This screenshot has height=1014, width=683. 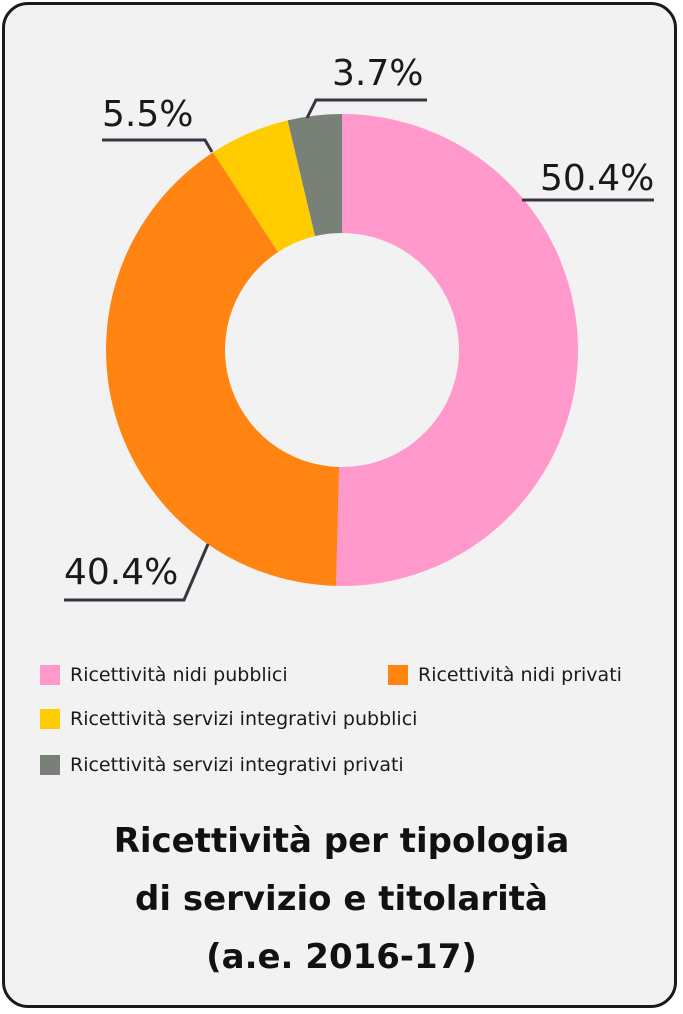 What do you see at coordinates (244, 719) in the screenshot?
I see `legend-label: Ricettività servizi integrativi pubblici` at bounding box center [244, 719].